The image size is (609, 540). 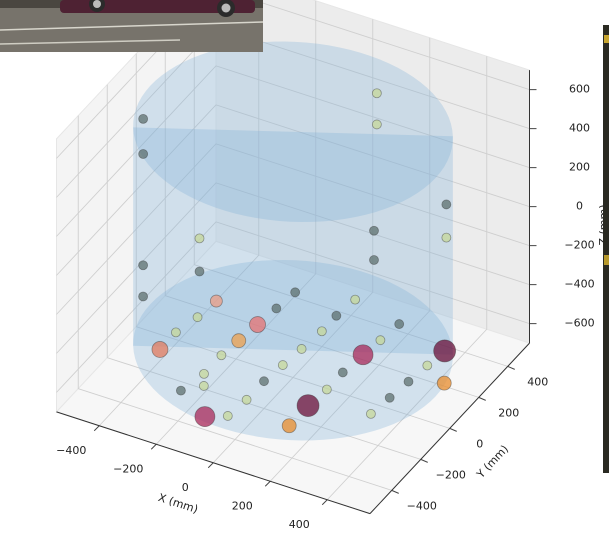 What do you see at coordinates (579, 89) in the screenshot?
I see `z-tick-label: 600` at bounding box center [579, 89].